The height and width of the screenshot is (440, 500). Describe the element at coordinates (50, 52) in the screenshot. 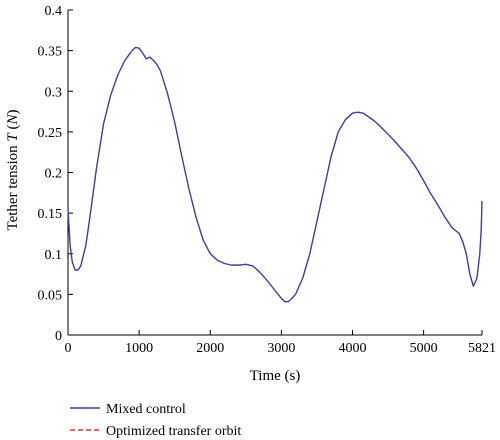

I see `y-tick-label: 0.35` at that location.